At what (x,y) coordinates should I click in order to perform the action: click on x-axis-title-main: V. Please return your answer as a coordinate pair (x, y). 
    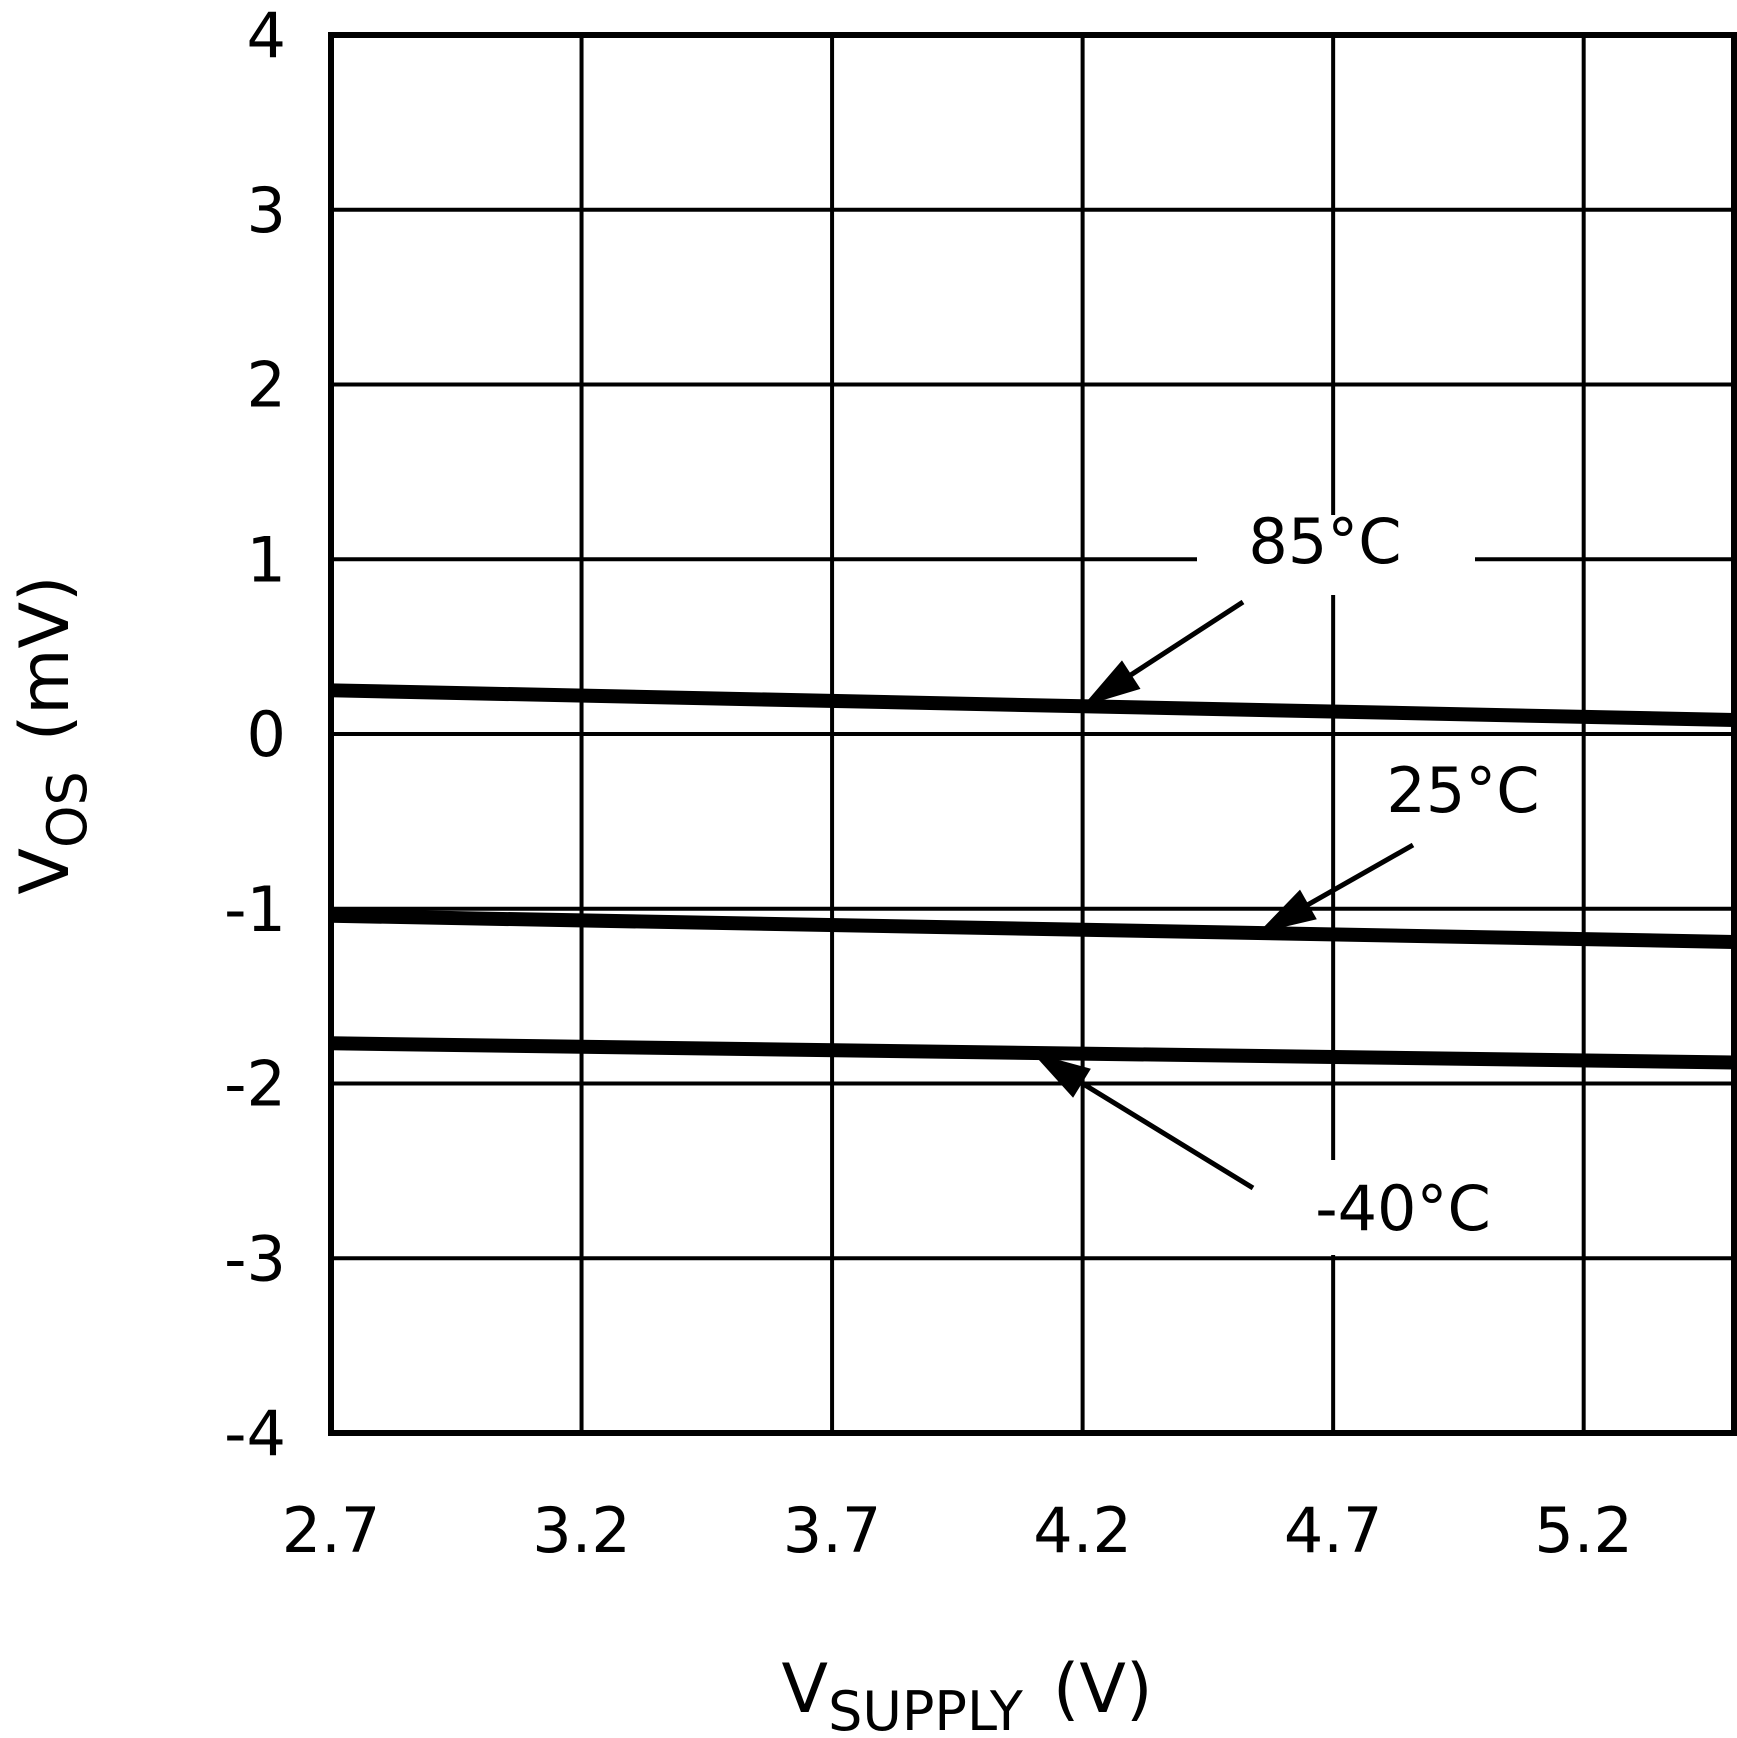
    Looking at the image, I should click on (805, 1689).